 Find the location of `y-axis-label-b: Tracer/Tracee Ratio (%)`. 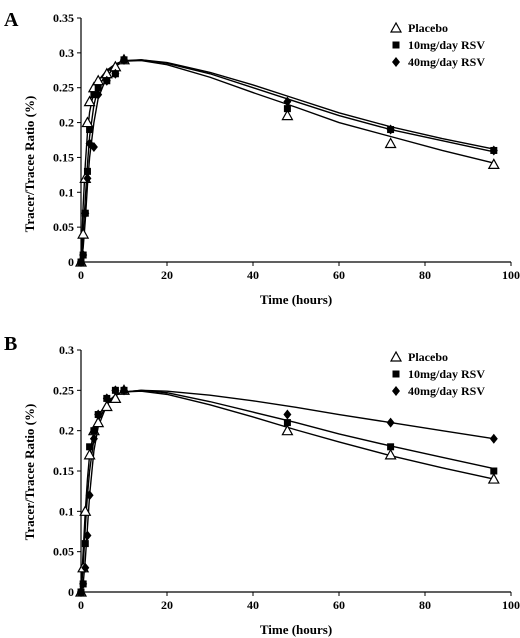

y-axis-label-b: Tracer/Tracee Ratio (%) is located at coordinates (29, 472).